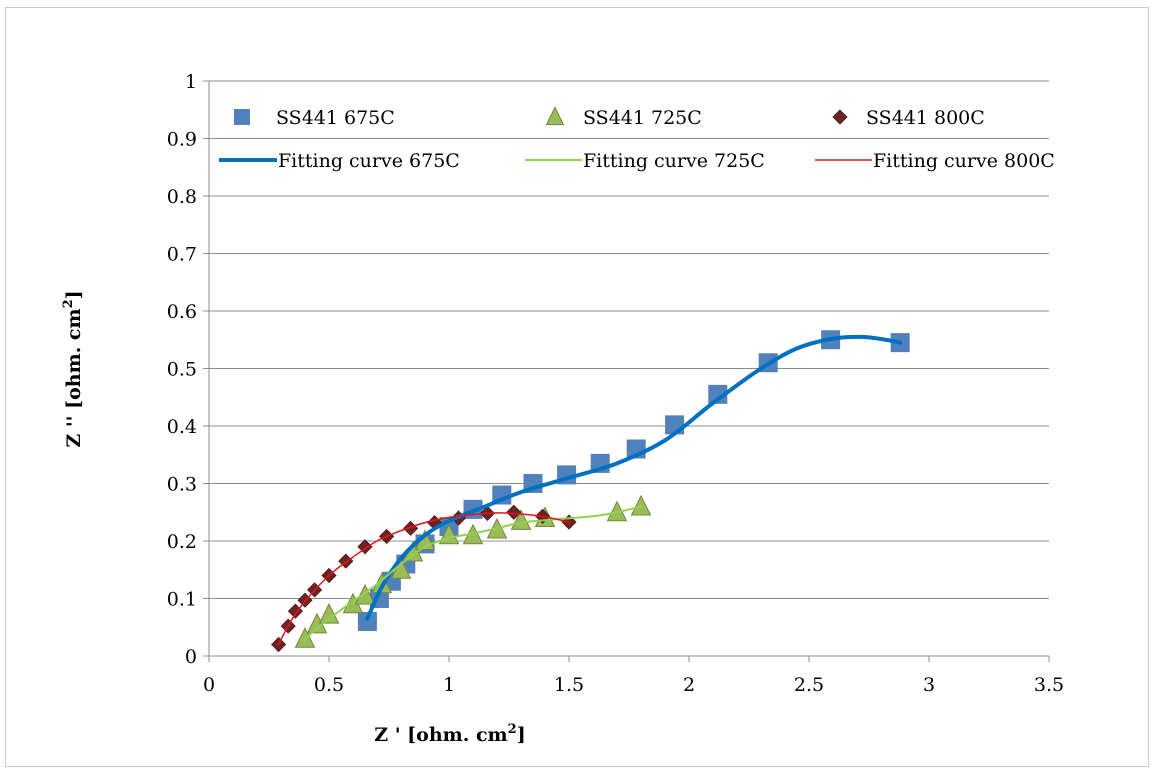  What do you see at coordinates (925, 118) in the screenshot?
I see `legend-label-ss441-800c: SS441 800C` at bounding box center [925, 118].